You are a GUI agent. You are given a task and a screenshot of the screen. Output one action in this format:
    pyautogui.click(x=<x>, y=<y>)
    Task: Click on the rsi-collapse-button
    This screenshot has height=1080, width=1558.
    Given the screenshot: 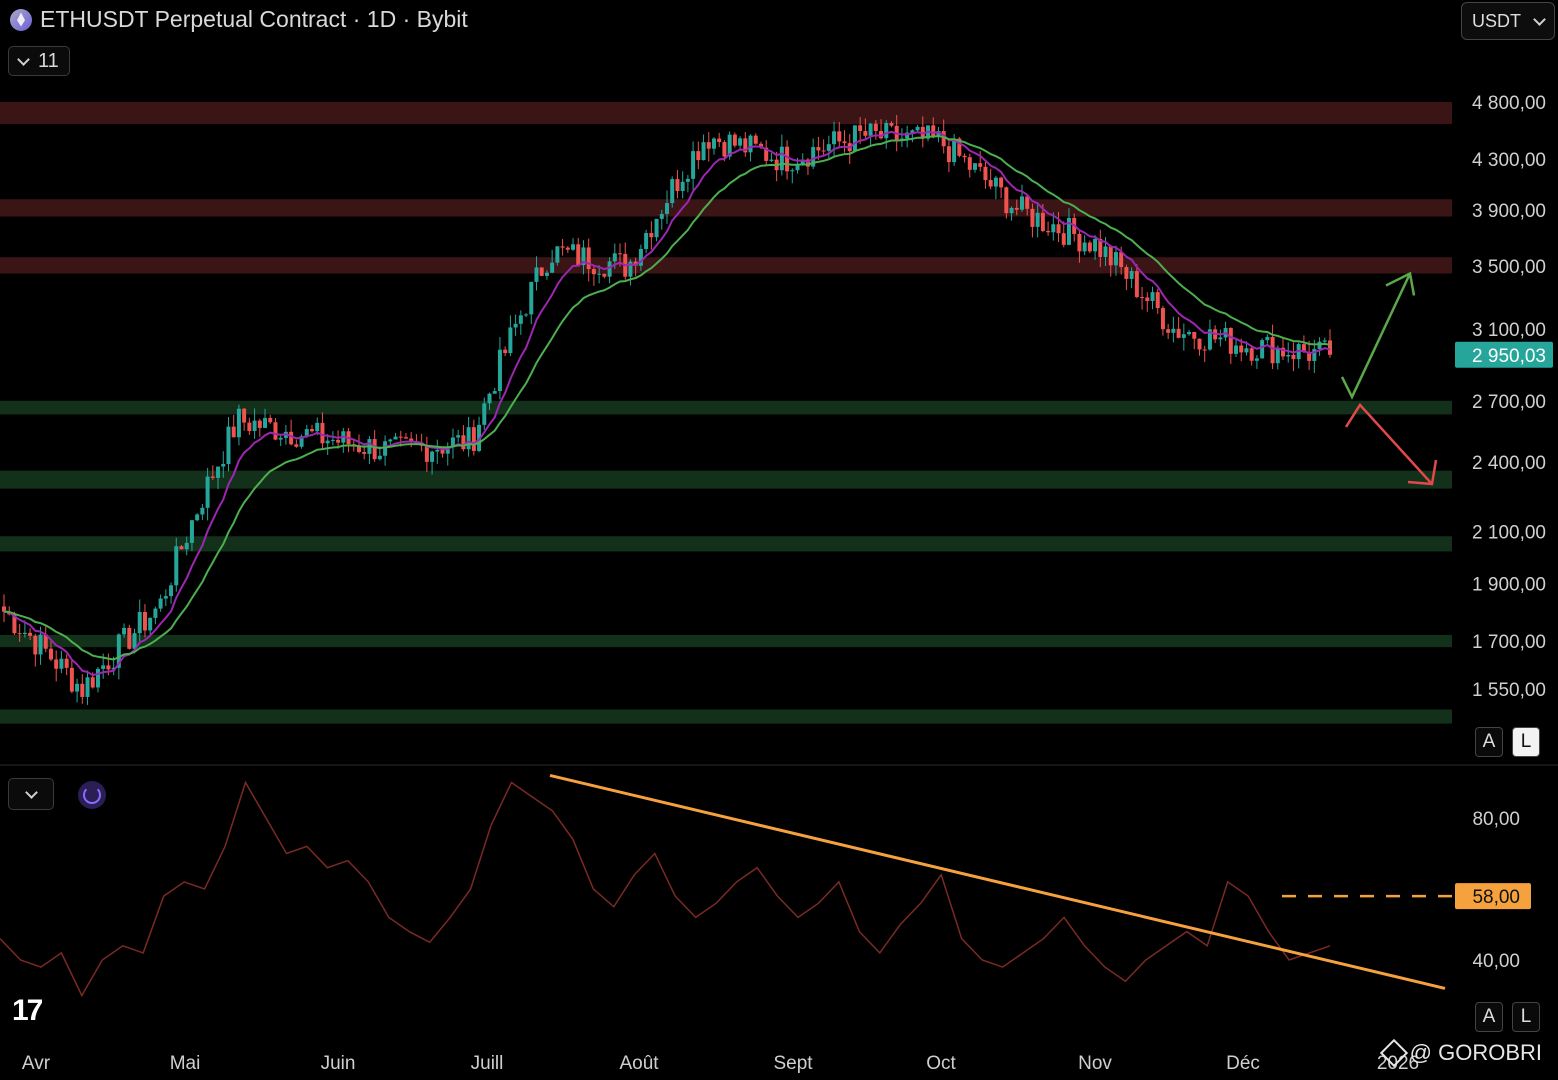 What is the action you would take?
    pyautogui.click(x=31, y=794)
    